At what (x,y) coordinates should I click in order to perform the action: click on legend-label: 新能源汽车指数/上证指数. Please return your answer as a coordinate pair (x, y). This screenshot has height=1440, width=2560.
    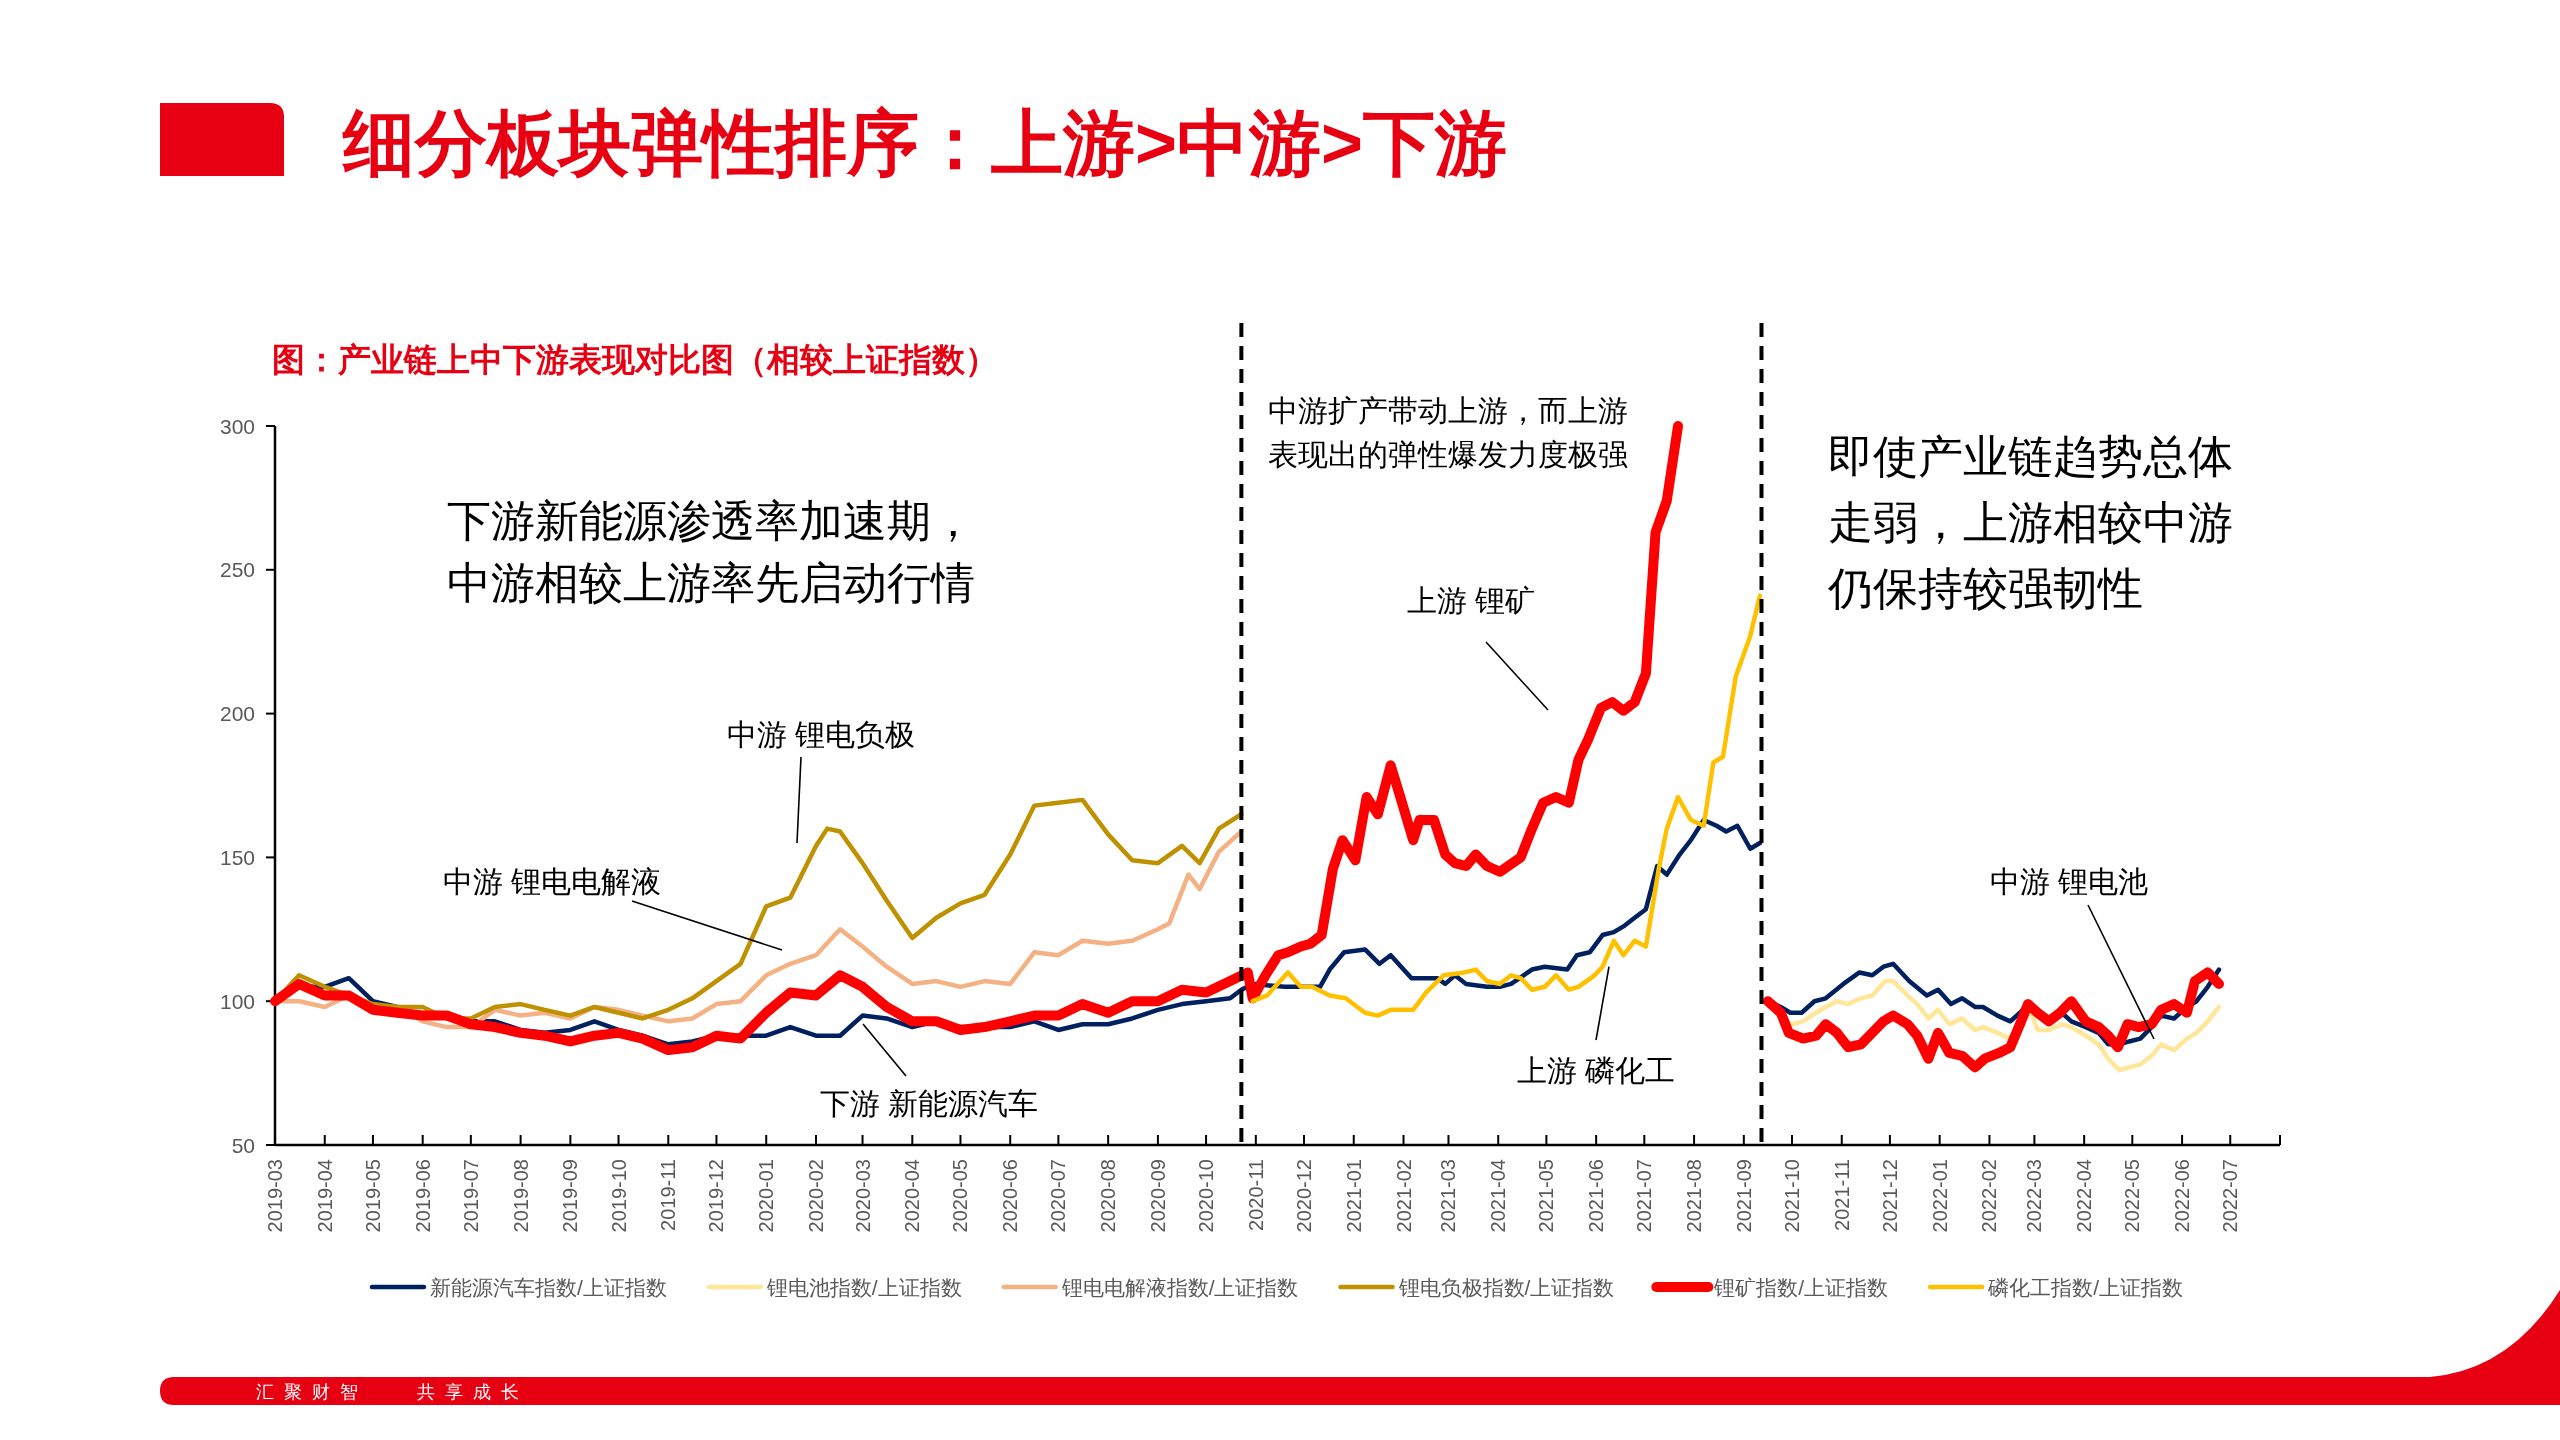
    Looking at the image, I should click on (548, 1287).